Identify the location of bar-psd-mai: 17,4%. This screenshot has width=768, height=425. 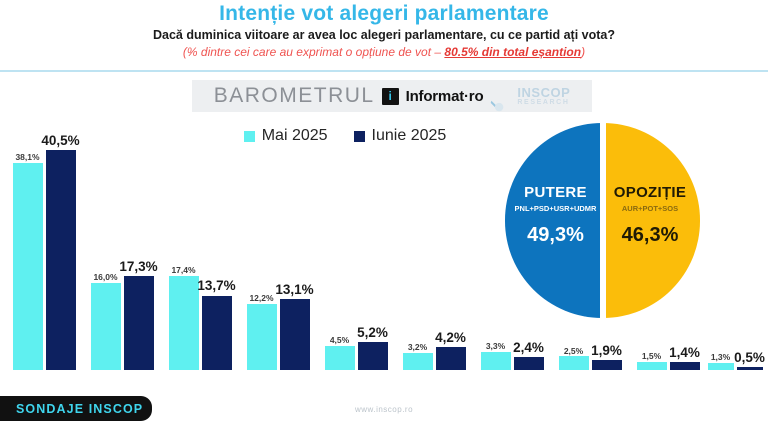
(183, 317).